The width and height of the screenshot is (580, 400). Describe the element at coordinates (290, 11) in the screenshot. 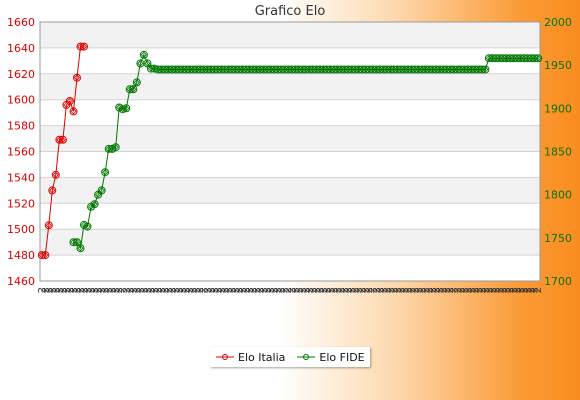

I see `chart-title: Grafico Elo` at that location.